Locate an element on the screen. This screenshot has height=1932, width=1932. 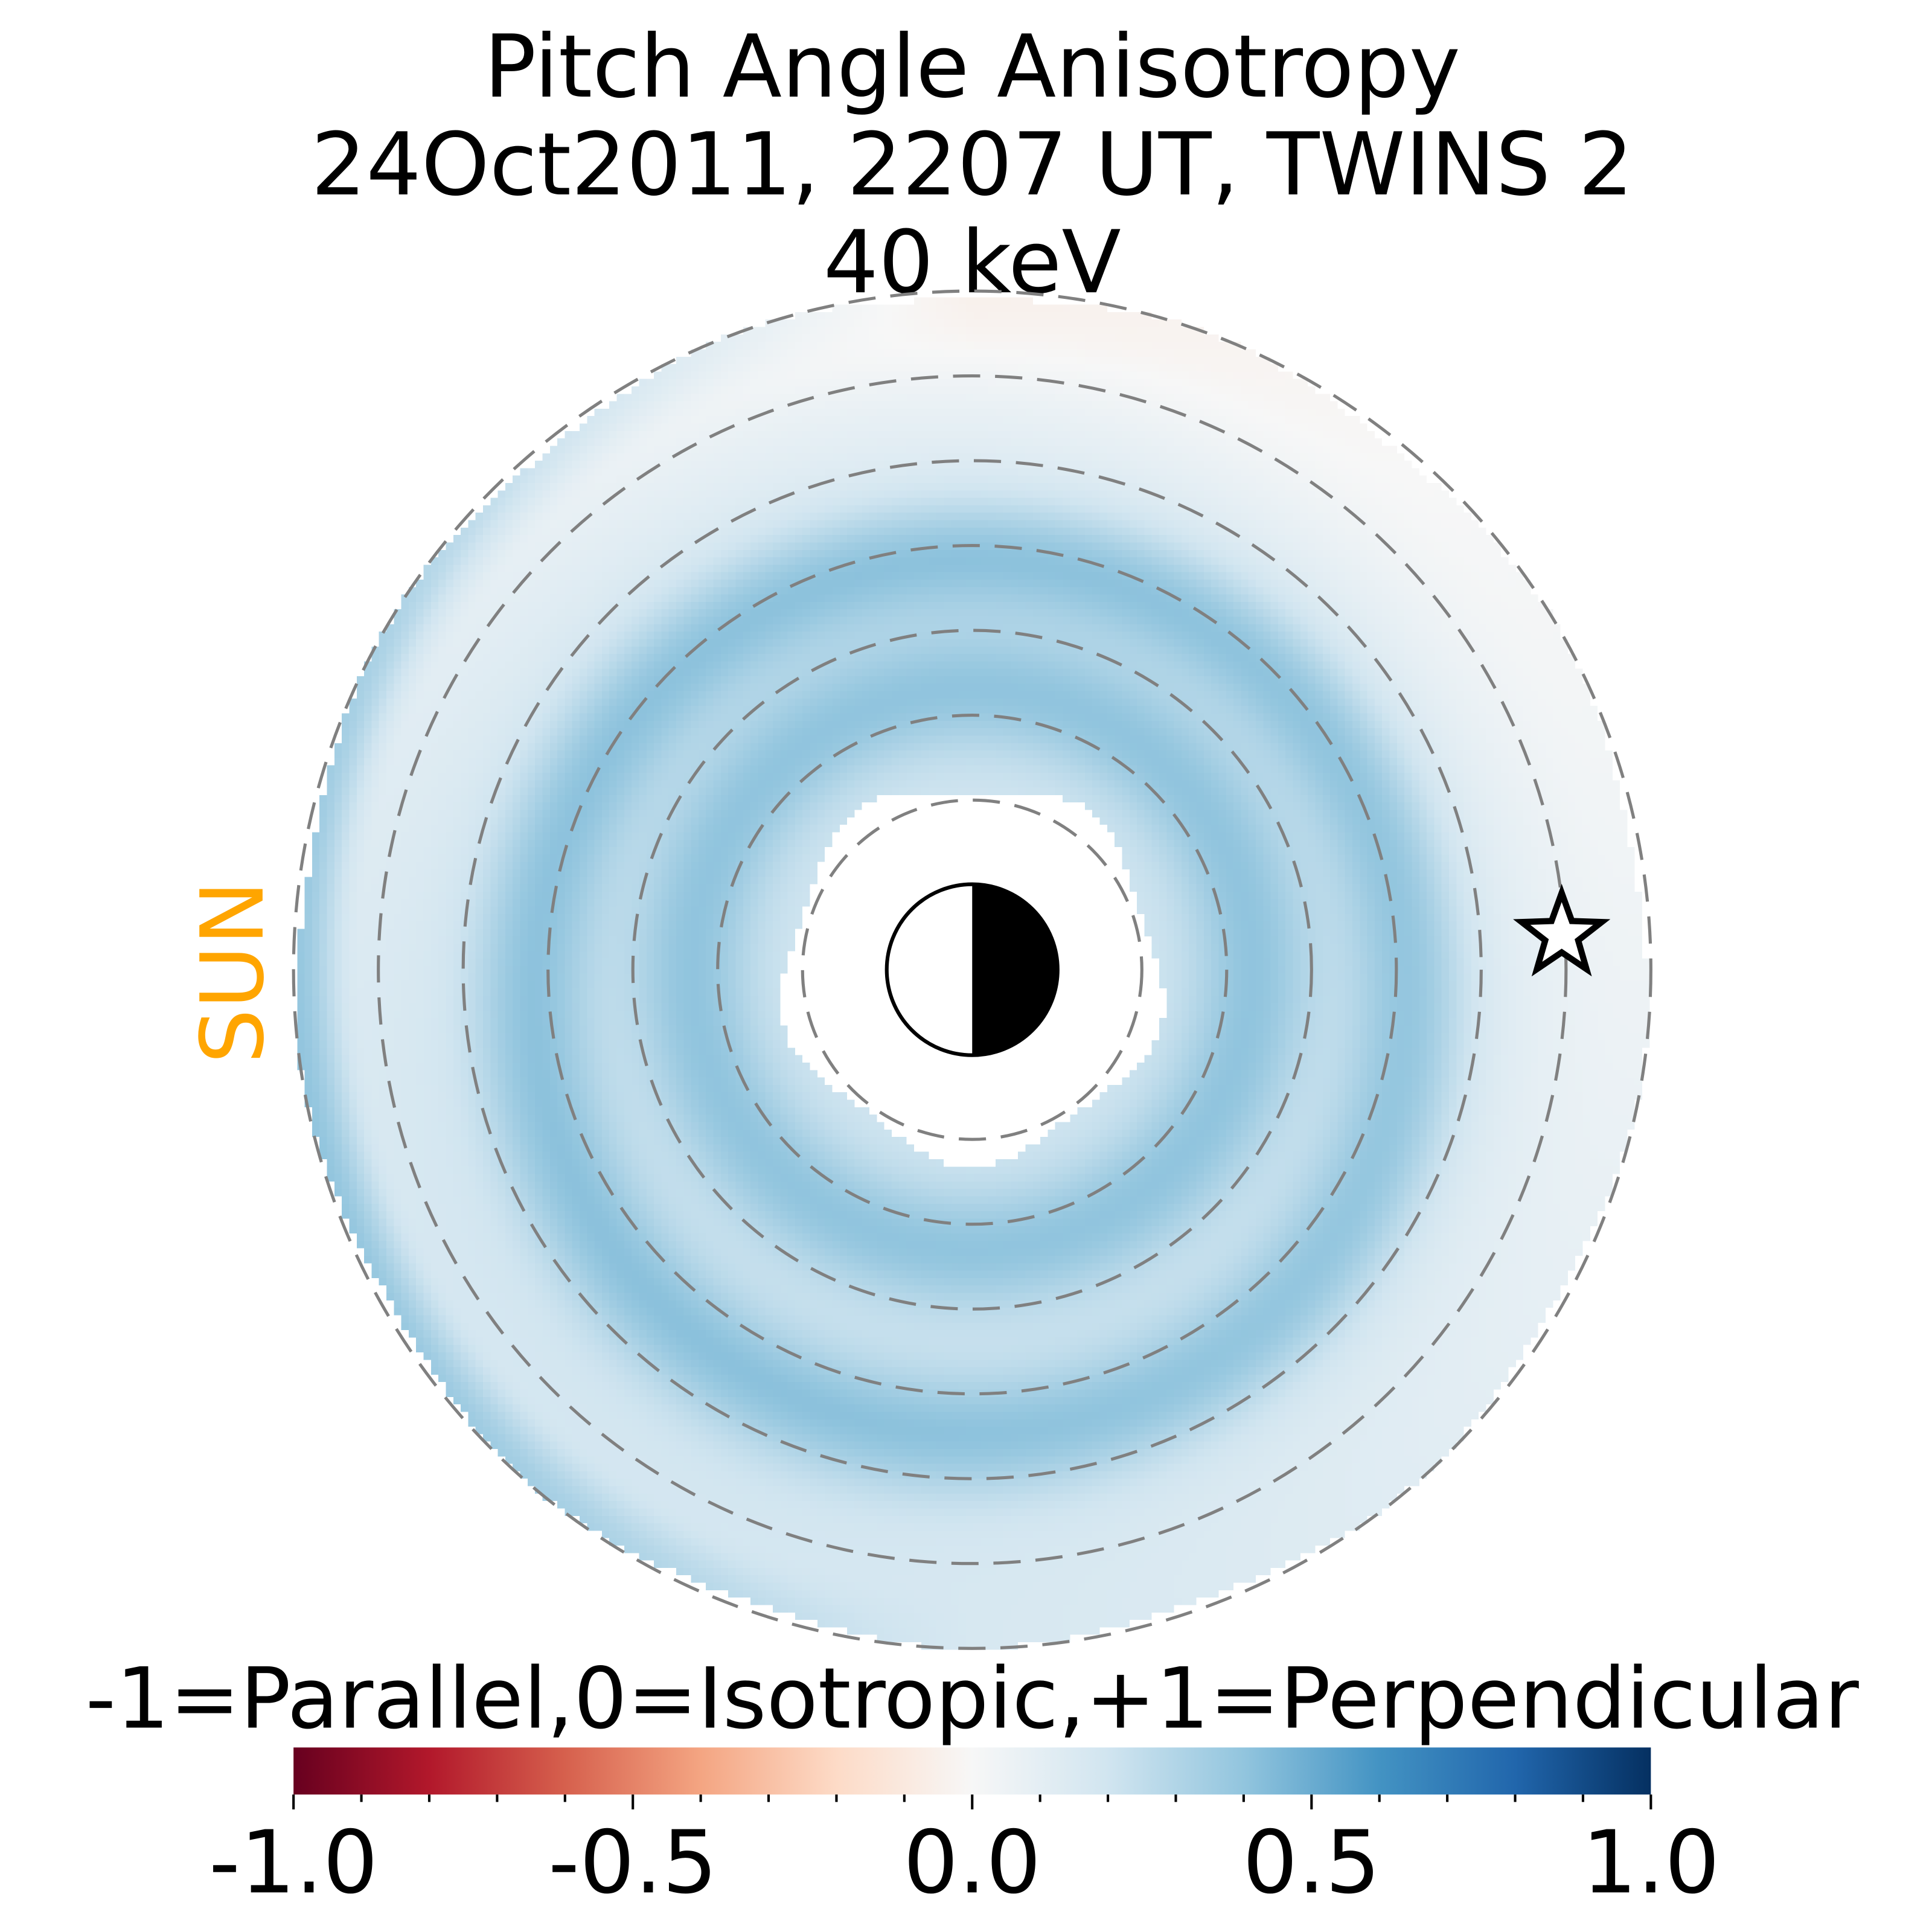
colorbar is located at coordinates (972, 1771).